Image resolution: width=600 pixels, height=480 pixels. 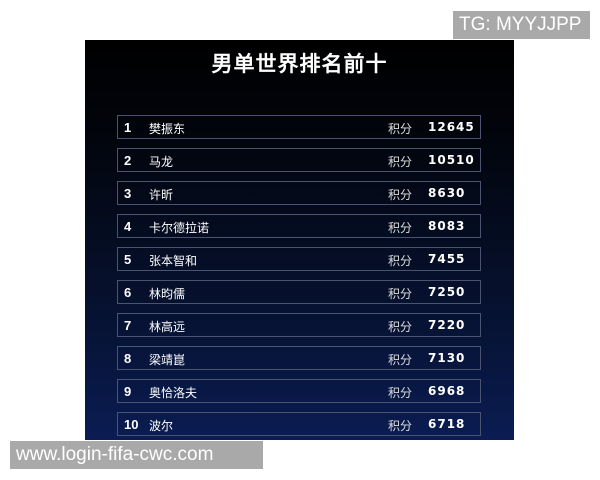 What do you see at coordinates (128, 193) in the screenshot?
I see `rank: 3` at bounding box center [128, 193].